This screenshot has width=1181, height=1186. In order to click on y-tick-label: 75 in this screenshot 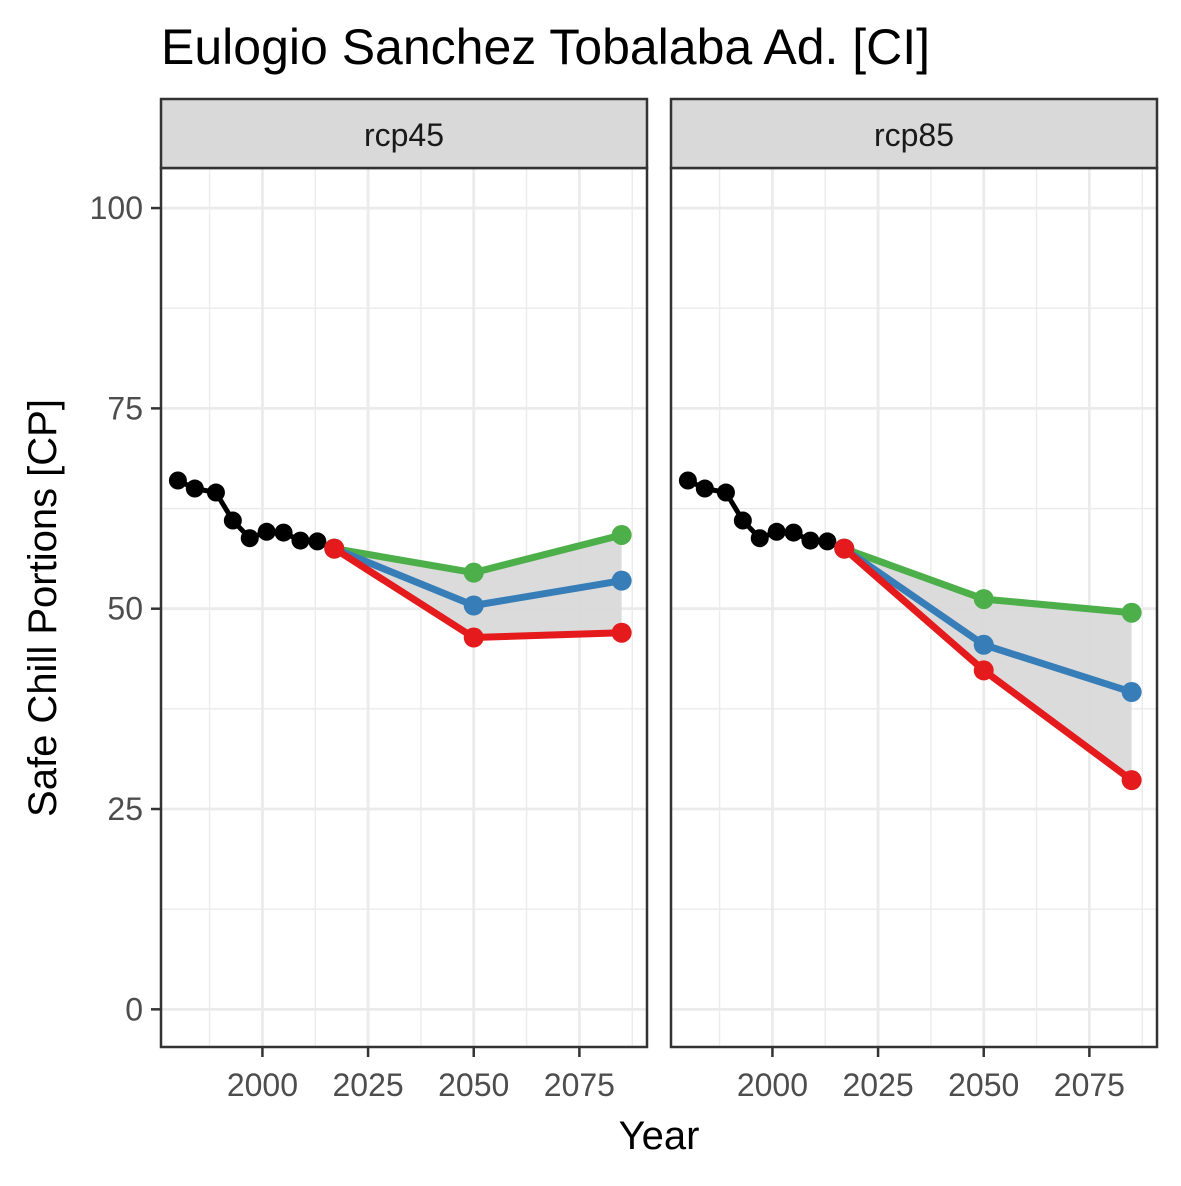, I will do `click(125, 408)`.